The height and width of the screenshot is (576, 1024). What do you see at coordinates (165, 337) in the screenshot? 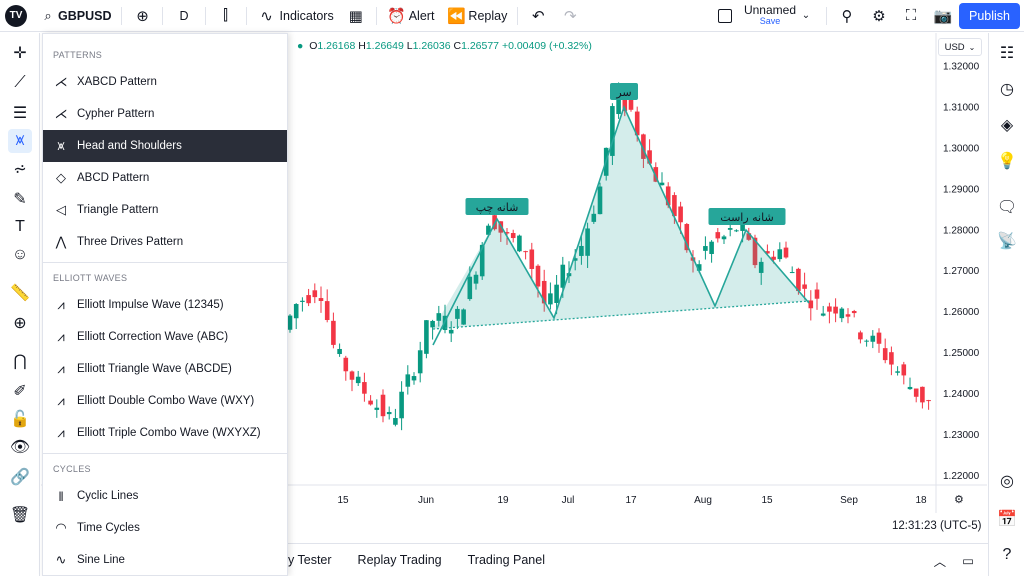
I see `dropdown-item-elliott-correction: ⩘ Elliott Correction Wave (ABC)` at bounding box center [165, 337].